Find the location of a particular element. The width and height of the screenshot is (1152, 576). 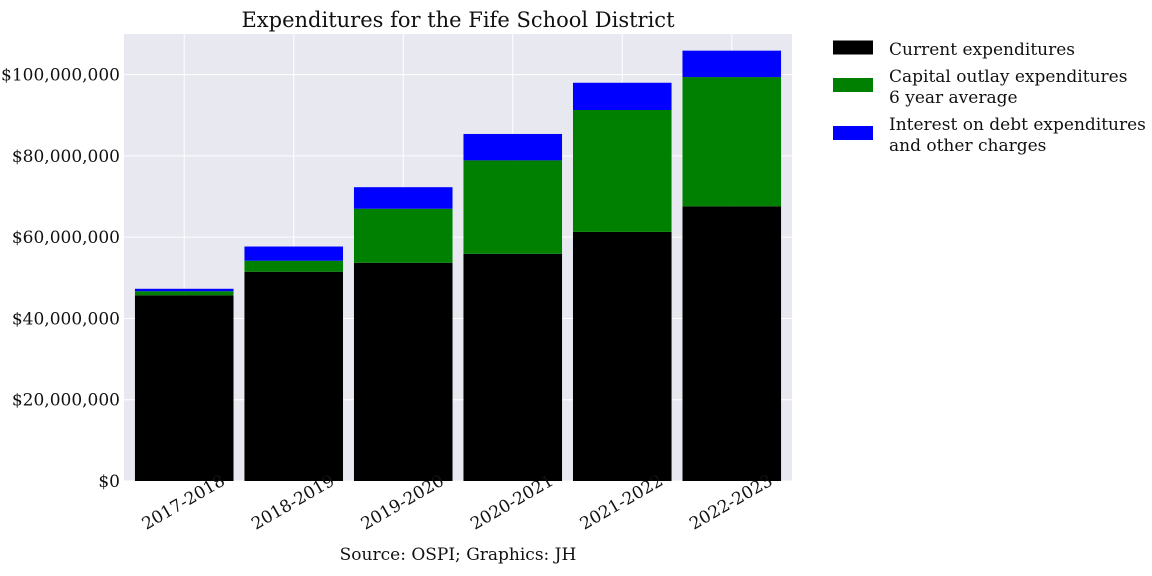

y-tick-label: $60,000,000 is located at coordinates (66, 238).